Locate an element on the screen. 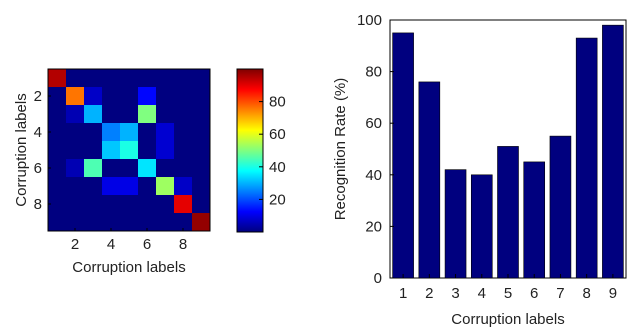  bar-y-axis-label: Recognition Rate (%) is located at coordinates (340, 149).